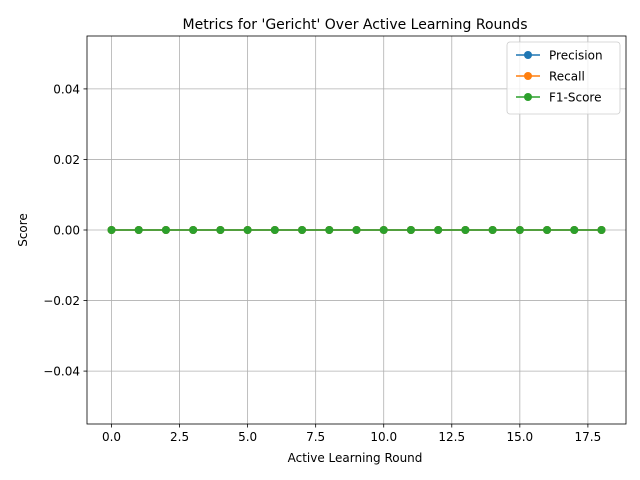 The image size is (640, 480). What do you see at coordinates (351, 434) in the screenshot?
I see `x-axis: 0.0 2.5 5.0 7.5 10.0 12.5 15.0 17.5` at bounding box center [351, 434].